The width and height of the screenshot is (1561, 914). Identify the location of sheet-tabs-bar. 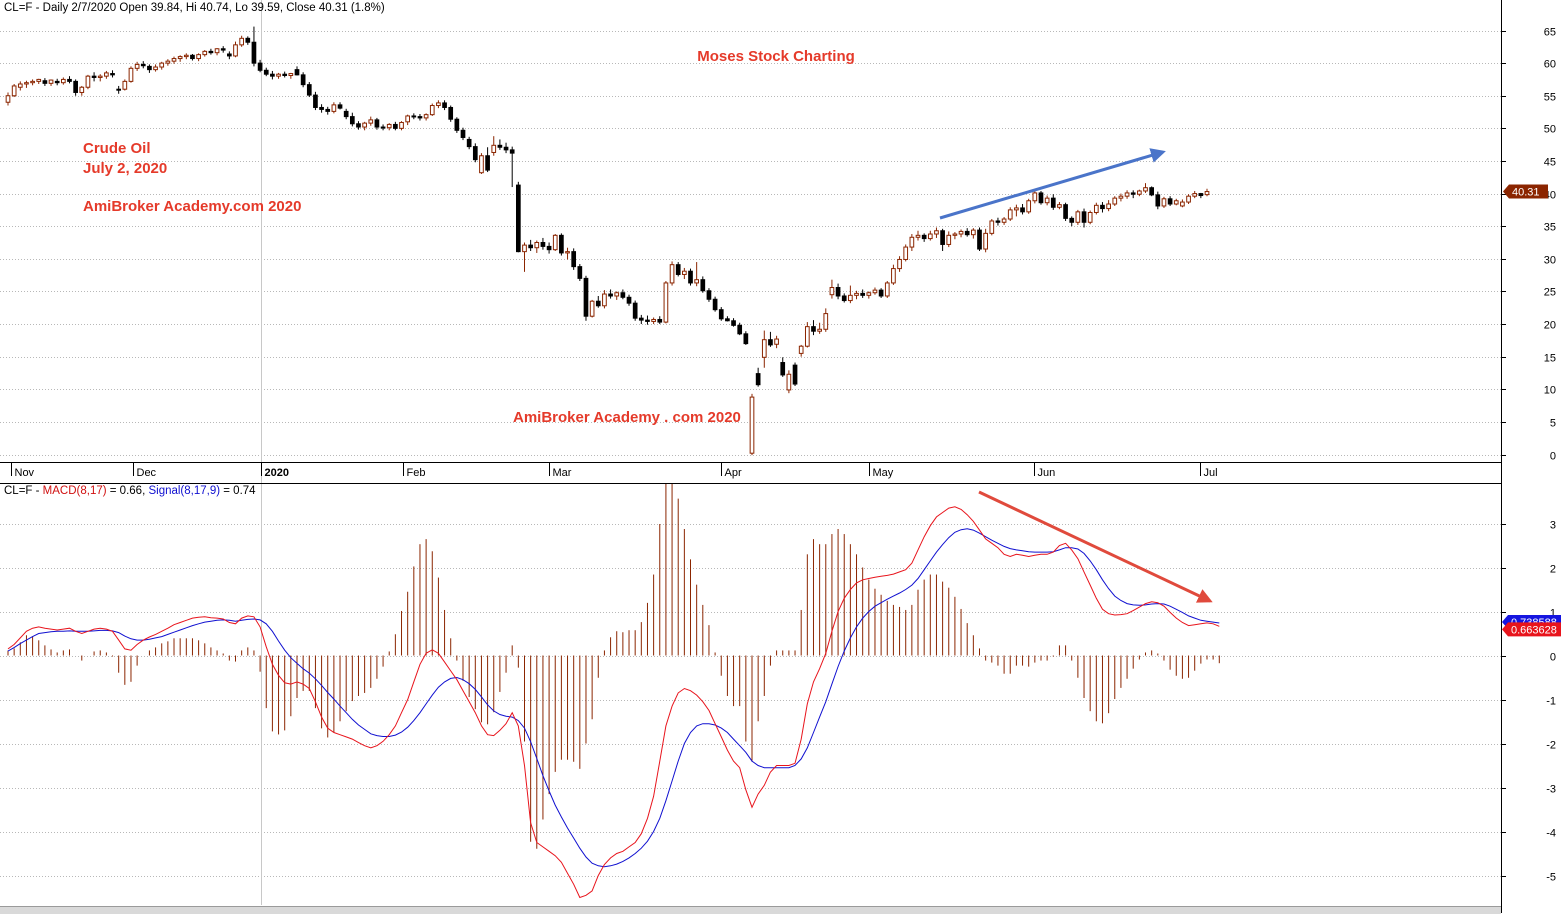
(750, 910).